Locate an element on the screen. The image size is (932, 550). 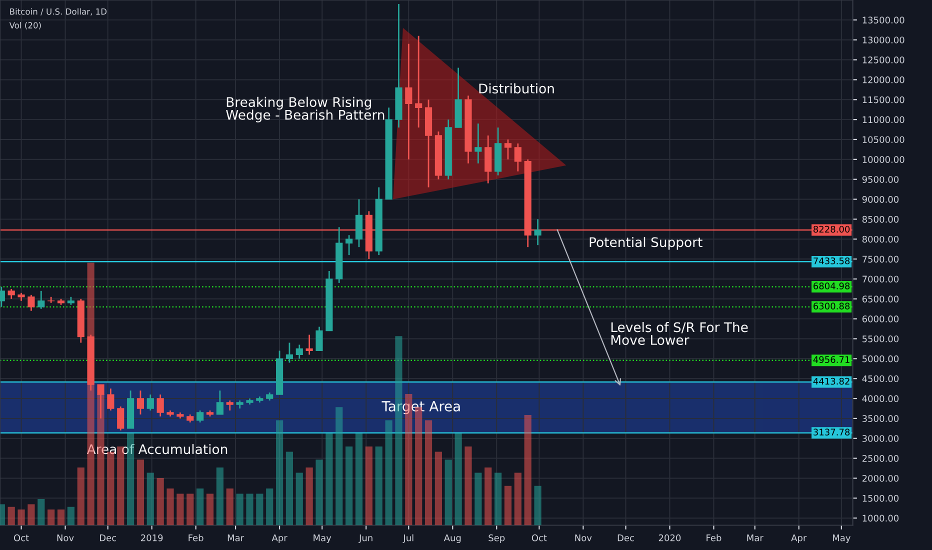
ref-line-label: 8228.00 is located at coordinates (832, 229).